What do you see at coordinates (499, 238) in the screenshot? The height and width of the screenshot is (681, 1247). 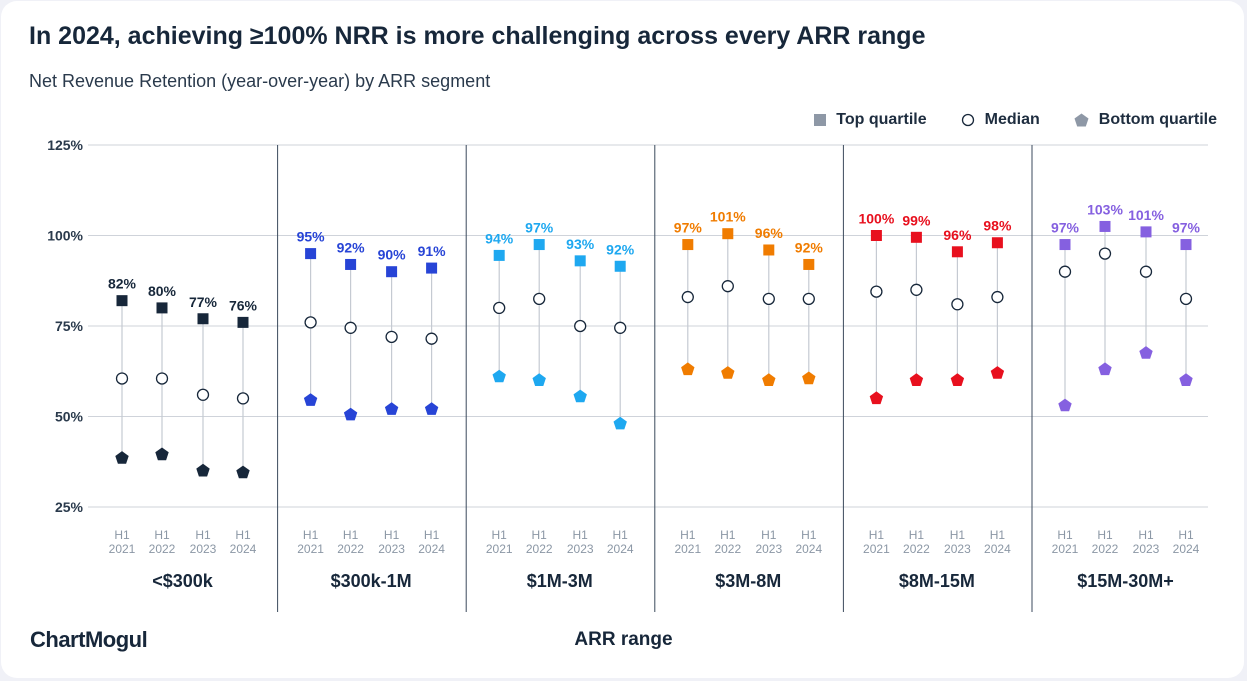 I see `top-quartile-label: 94%` at bounding box center [499, 238].